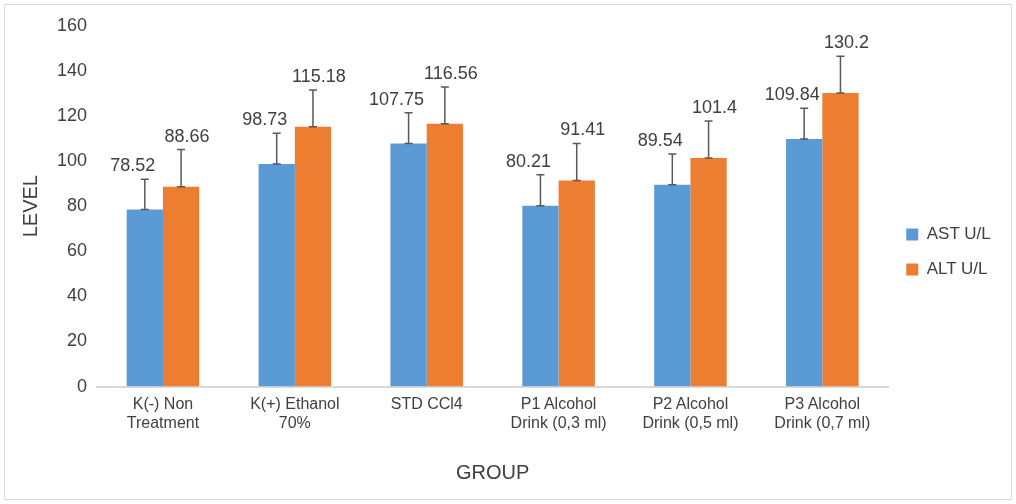 The width and height of the screenshot is (1016, 504). What do you see at coordinates (690, 412) in the screenshot?
I see `x-tick-label: P2 Alcohol Drink (0,5 ml)` at bounding box center [690, 412].